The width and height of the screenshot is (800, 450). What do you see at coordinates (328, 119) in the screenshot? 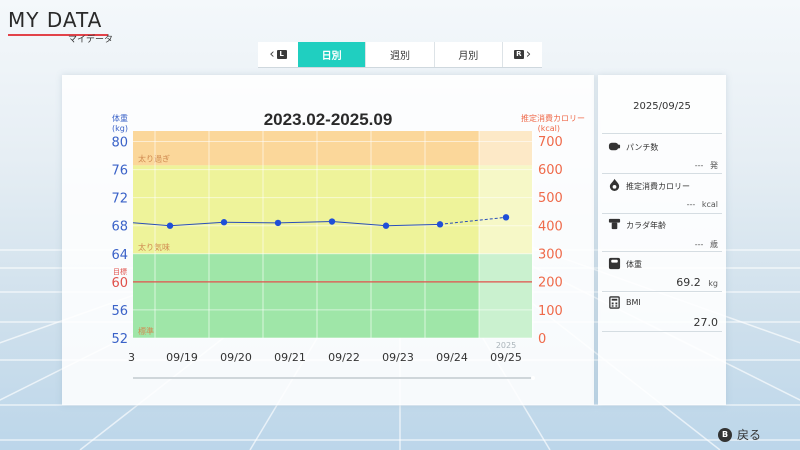
I see `date-range-title: 2023.02-2025.09` at bounding box center [328, 119].